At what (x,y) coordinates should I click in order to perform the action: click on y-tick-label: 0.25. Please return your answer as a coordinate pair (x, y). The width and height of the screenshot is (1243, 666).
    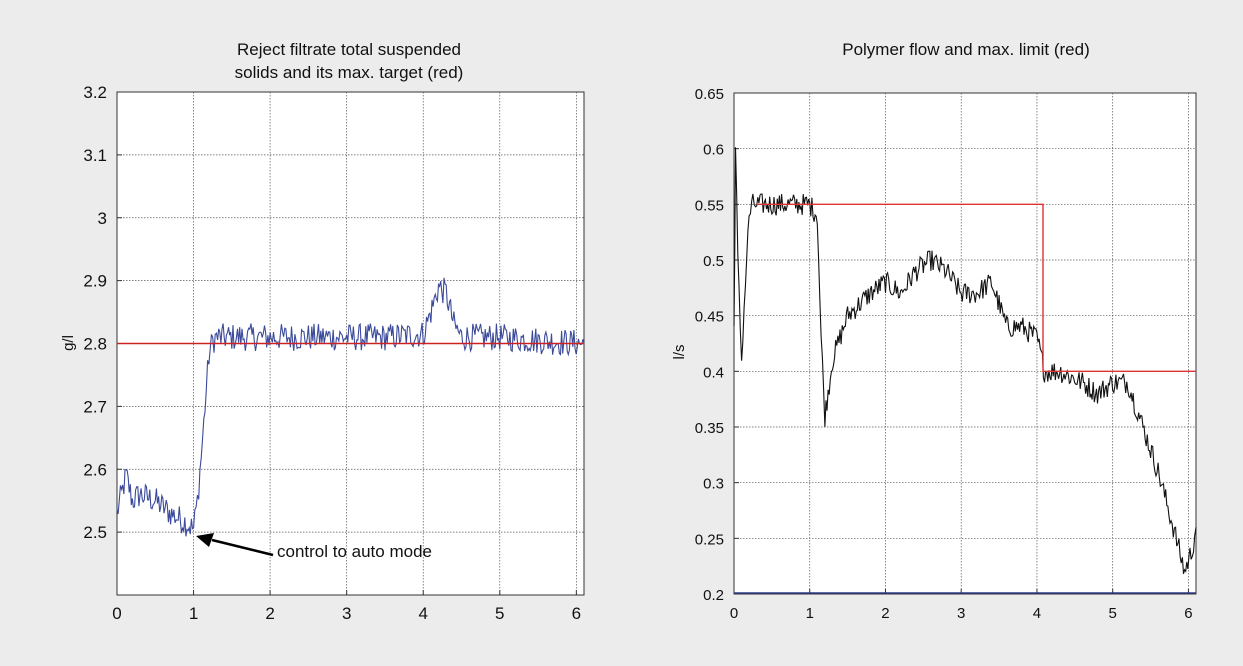
    Looking at the image, I should click on (709, 539).